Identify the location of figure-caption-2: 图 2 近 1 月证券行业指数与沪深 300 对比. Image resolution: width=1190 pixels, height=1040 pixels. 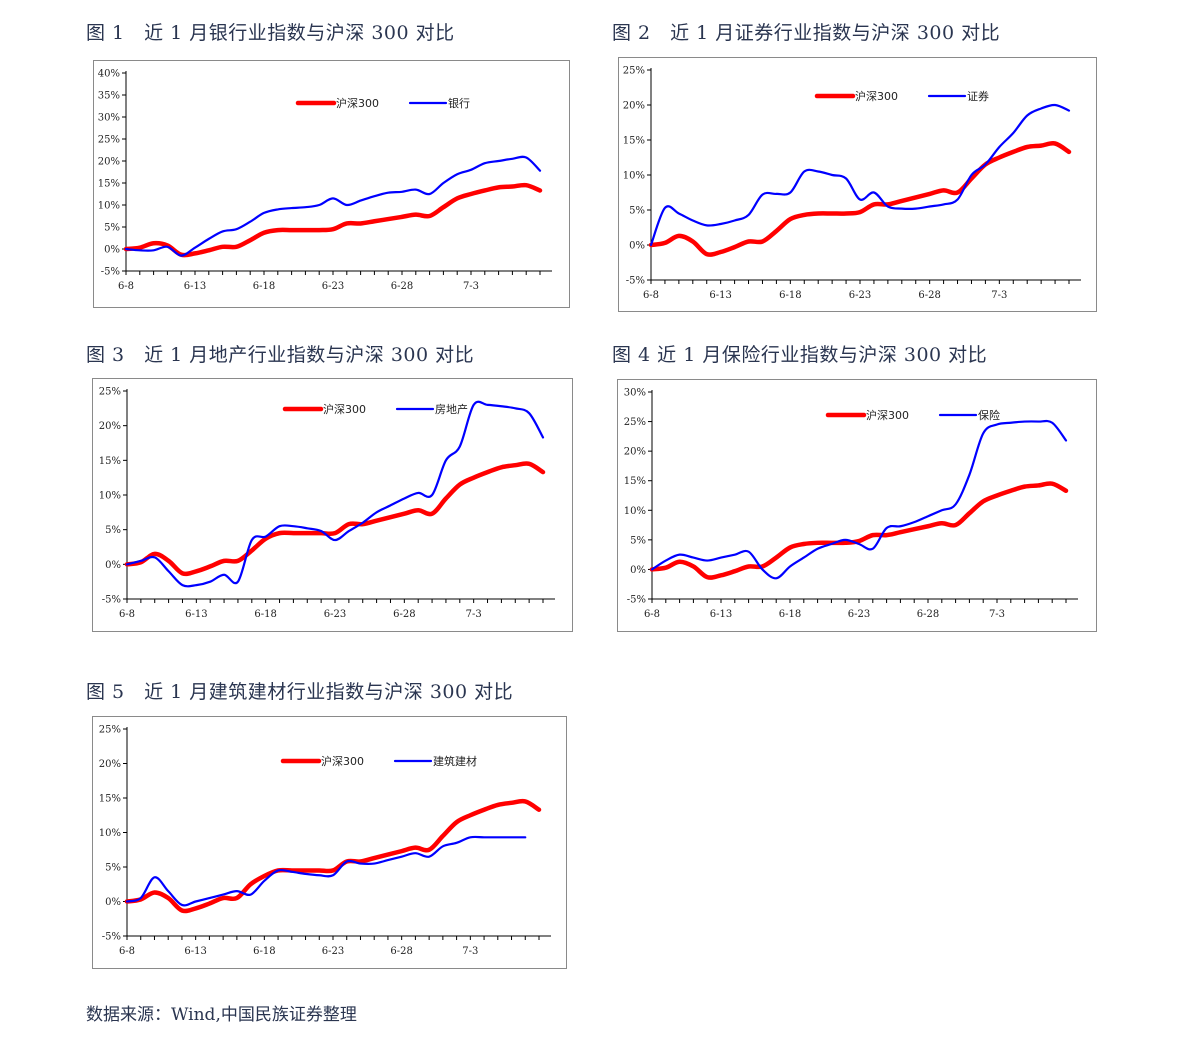
(806, 33).